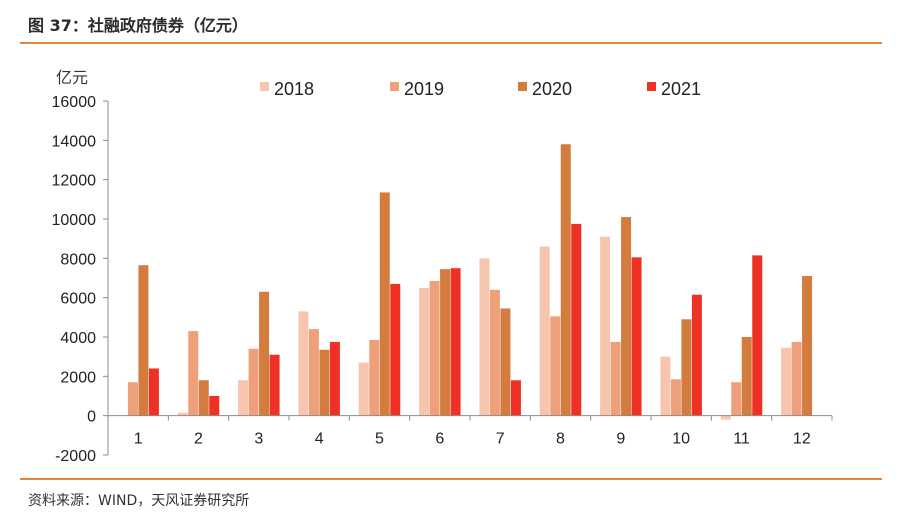 Image resolution: width=920 pixels, height=519 pixels. I want to click on source-rule, so click(451, 479).